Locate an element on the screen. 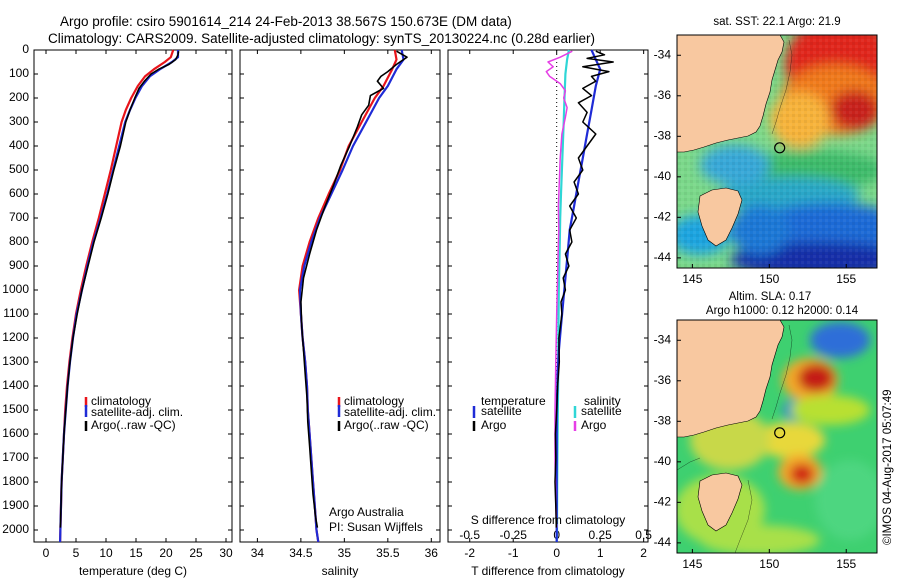 The image size is (900, 580). x-tick-label: 30 is located at coordinates (226, 553).